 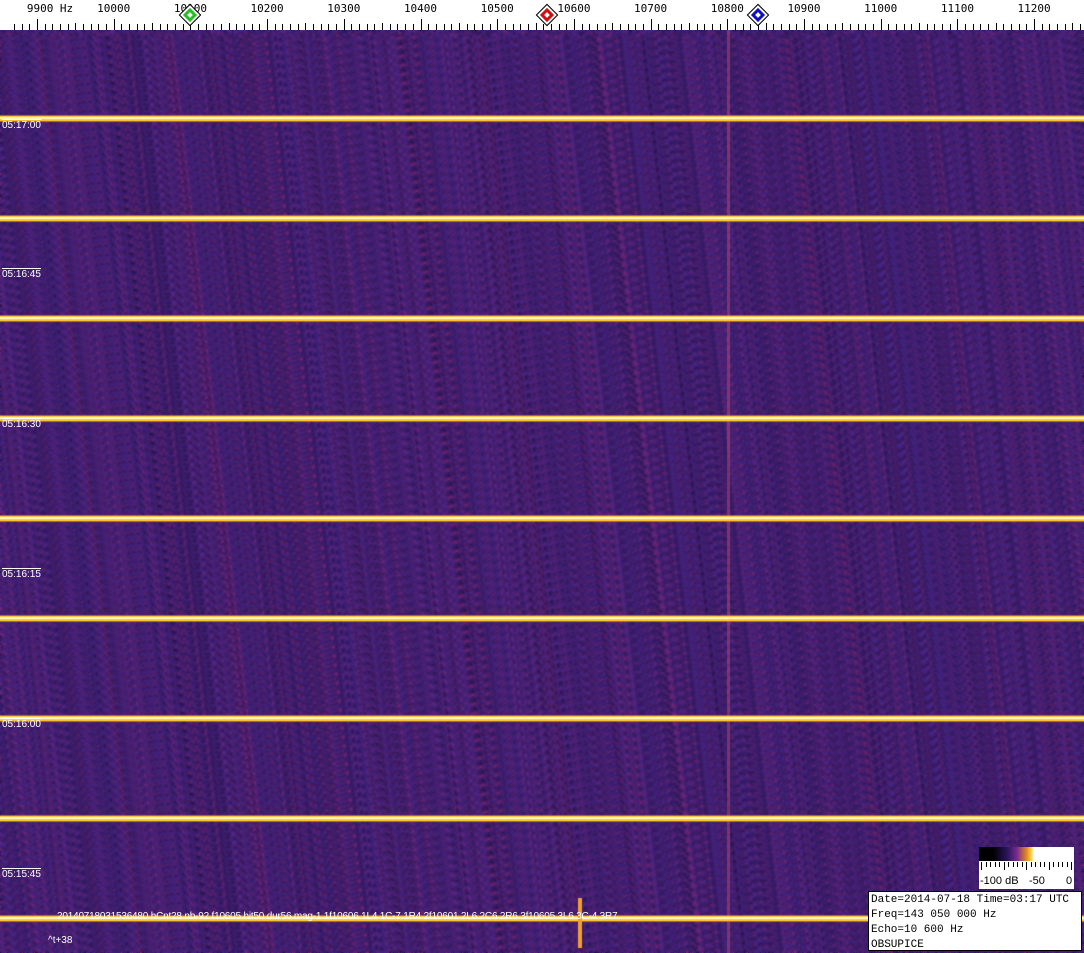 I want to click on axis-label: 10300, so click(x=344, y=8).